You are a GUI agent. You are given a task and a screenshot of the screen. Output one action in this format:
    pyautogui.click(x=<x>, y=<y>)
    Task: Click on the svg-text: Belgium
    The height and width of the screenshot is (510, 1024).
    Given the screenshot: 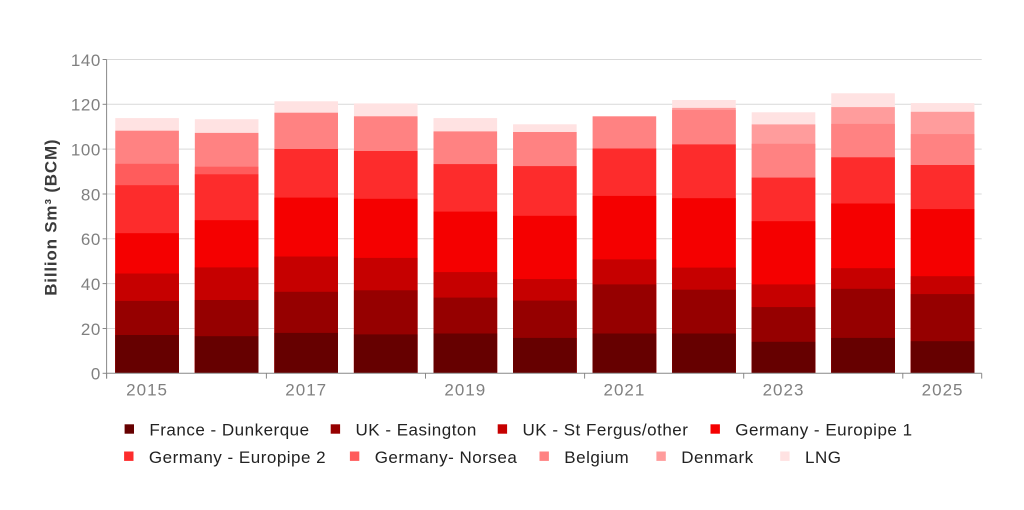 What is the action you would take?
    pyautogui.click(x=596, y=457)
    